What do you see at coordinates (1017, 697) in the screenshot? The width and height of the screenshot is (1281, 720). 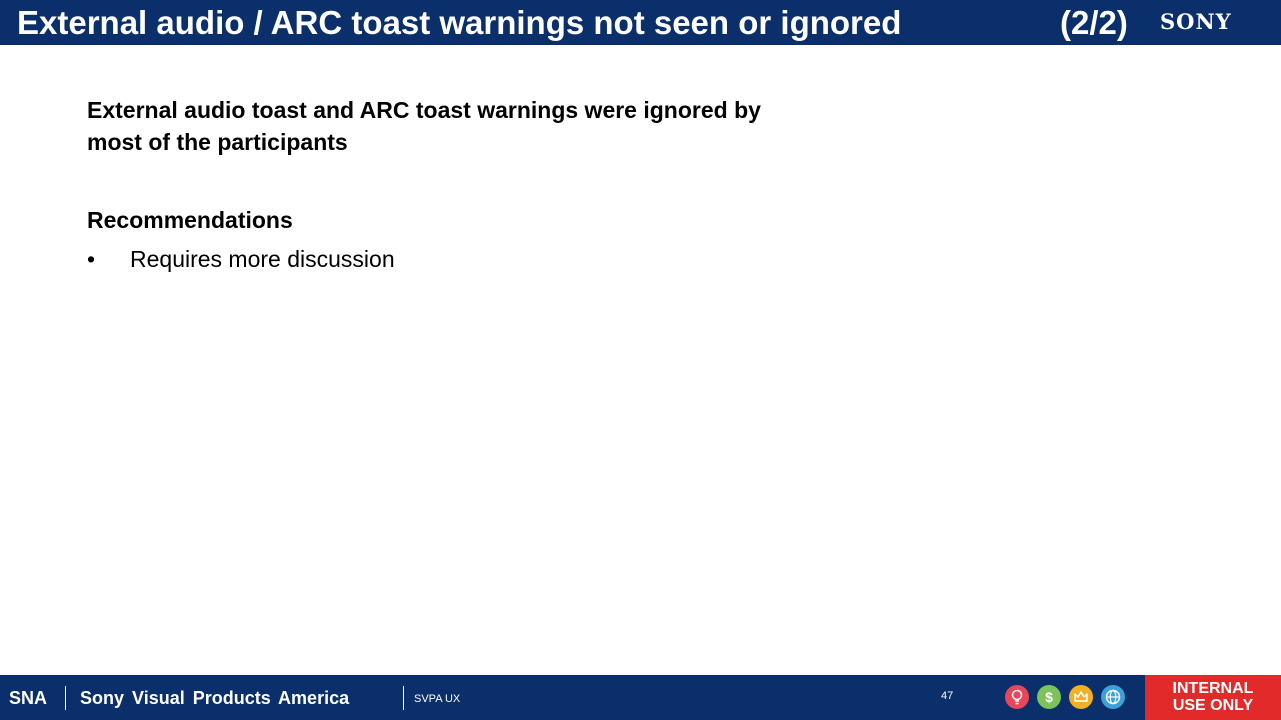 I see `lightbulb-icon` at bounding box center [1017, 697].